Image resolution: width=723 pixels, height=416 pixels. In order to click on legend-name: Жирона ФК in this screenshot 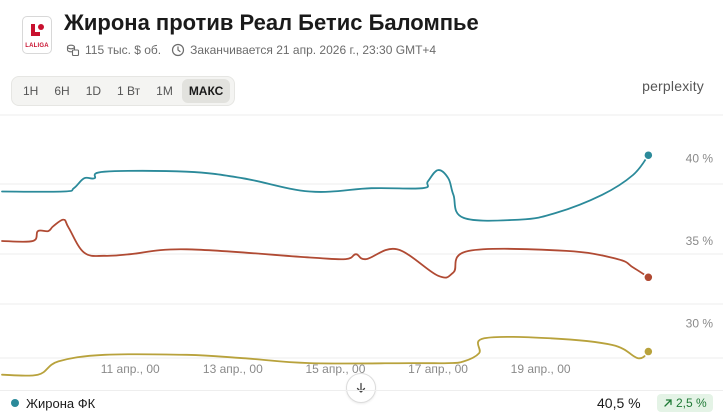, I will do `click(61, 403)`.